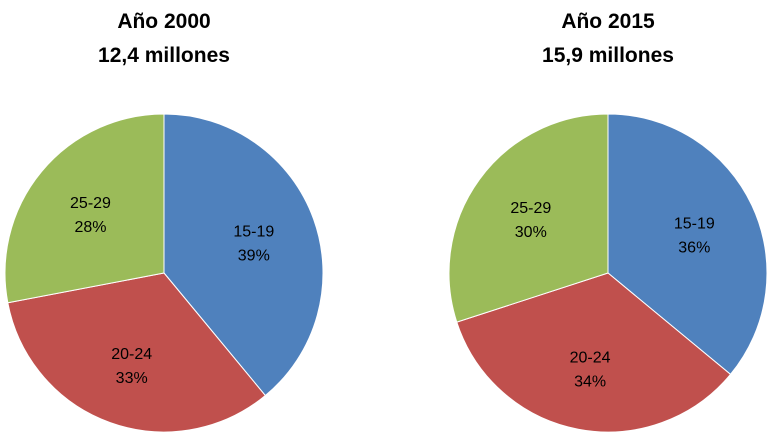  I want to click on slice-category-label-2015-20-24: 20-24, so click(590, 358).